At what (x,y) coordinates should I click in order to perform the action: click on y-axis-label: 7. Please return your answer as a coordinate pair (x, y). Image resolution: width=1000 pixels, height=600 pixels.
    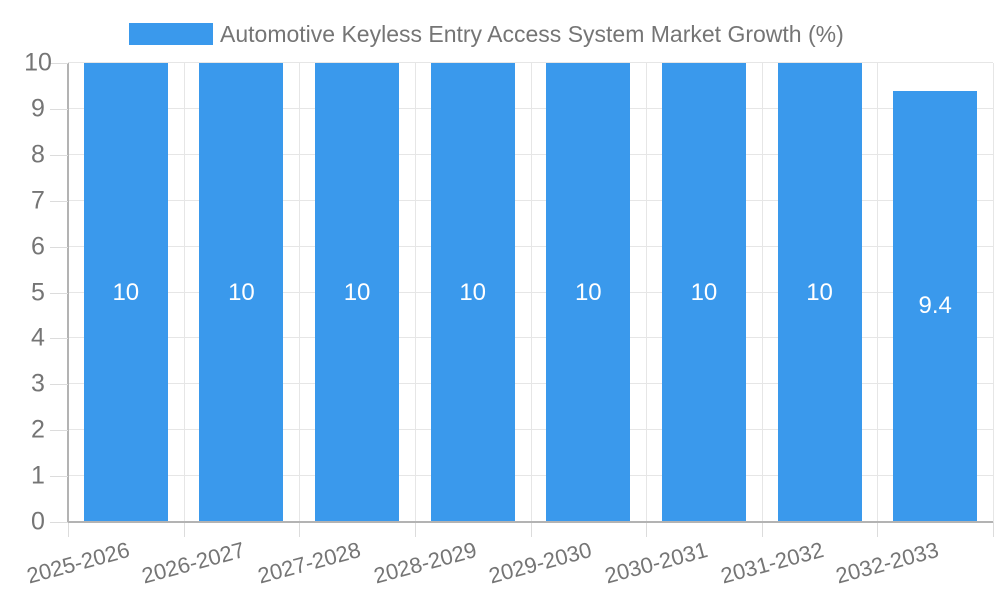
    Looking at the image, I should click on (38, 200).